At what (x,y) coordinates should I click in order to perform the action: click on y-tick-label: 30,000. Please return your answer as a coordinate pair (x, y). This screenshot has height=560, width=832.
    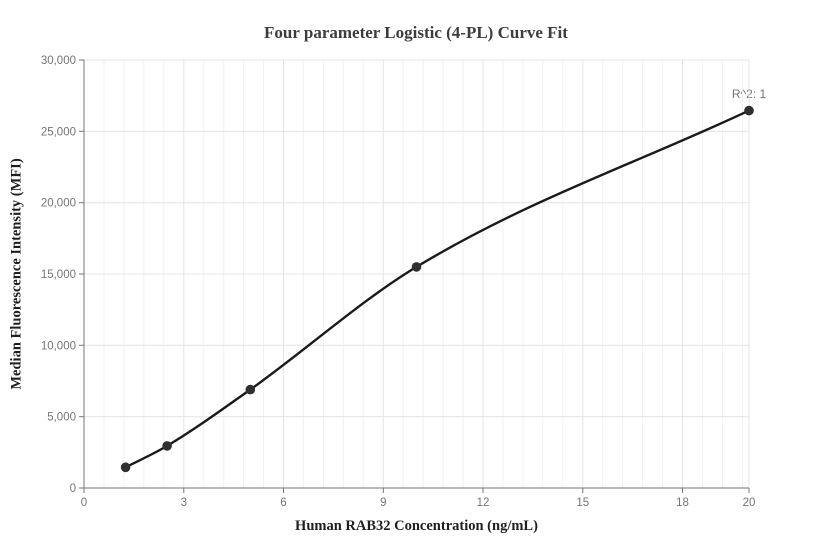
    Looking at the image, I should click on (58, 61).